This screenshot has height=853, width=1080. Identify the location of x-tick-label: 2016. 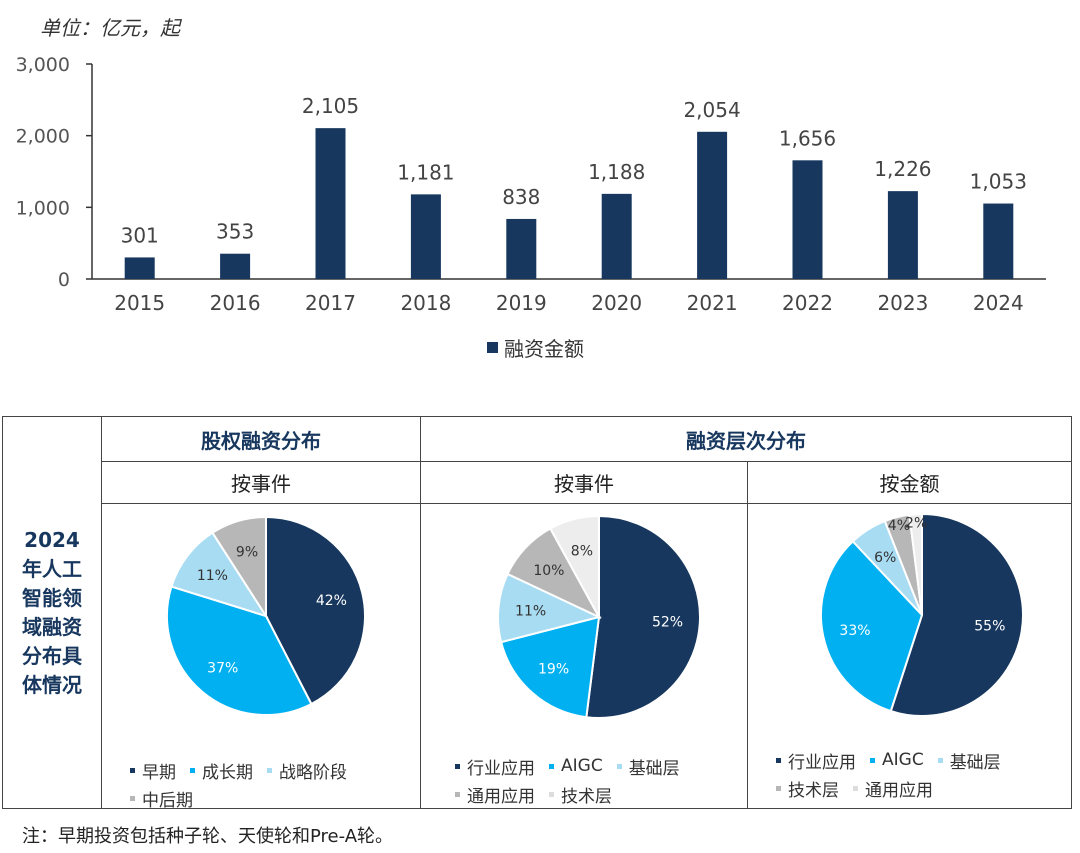
(235, 303).